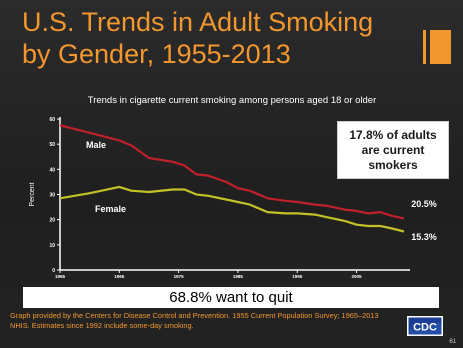 The height and width of the screenshot is (348, 463). I want to click on x-tick-label: 1955, so click(60, 276).